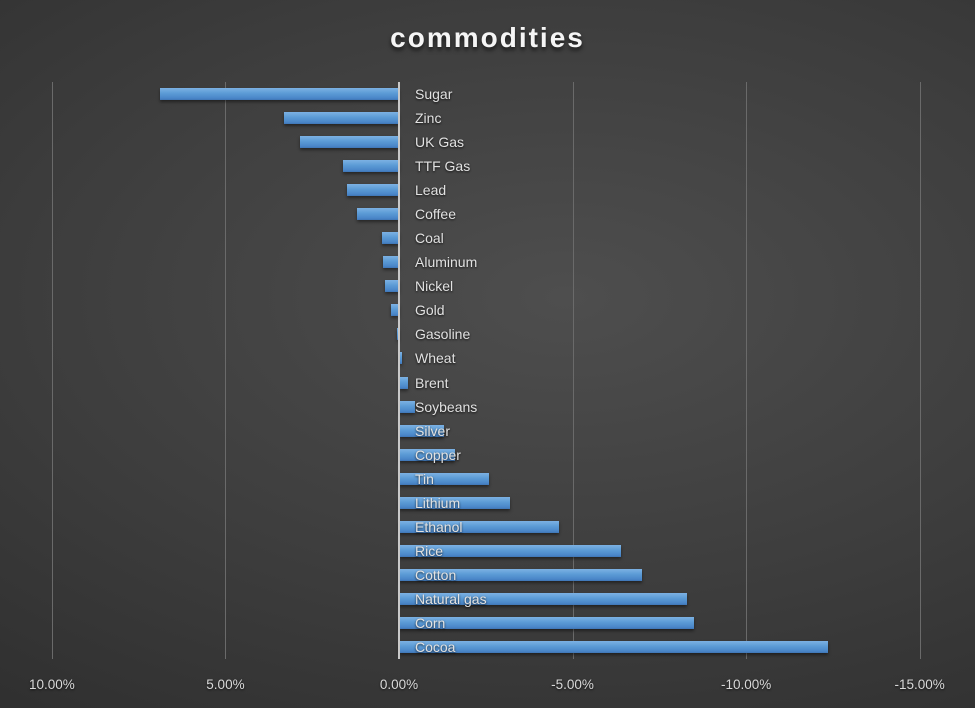 This screenshot has width=975, height=708. What do you see at coordinates (613, 646) in the screenshot?
I see `bar-cocoa` at bounding box center [613, 646].